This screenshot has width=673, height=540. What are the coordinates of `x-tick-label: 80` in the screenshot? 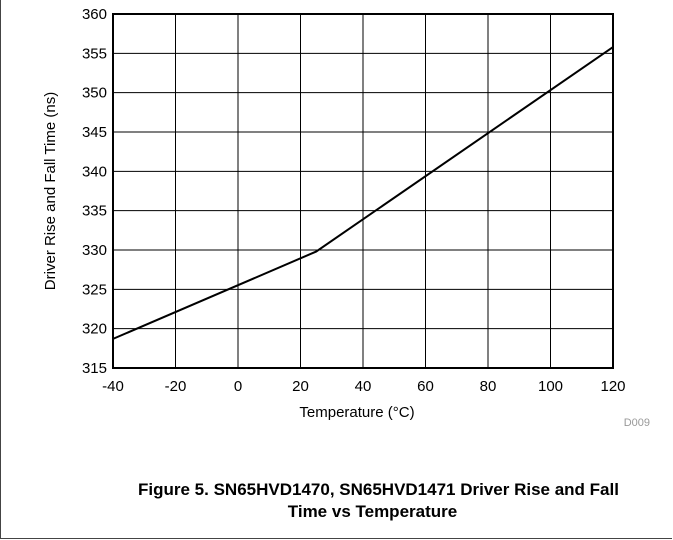 It's located at (488, 386).